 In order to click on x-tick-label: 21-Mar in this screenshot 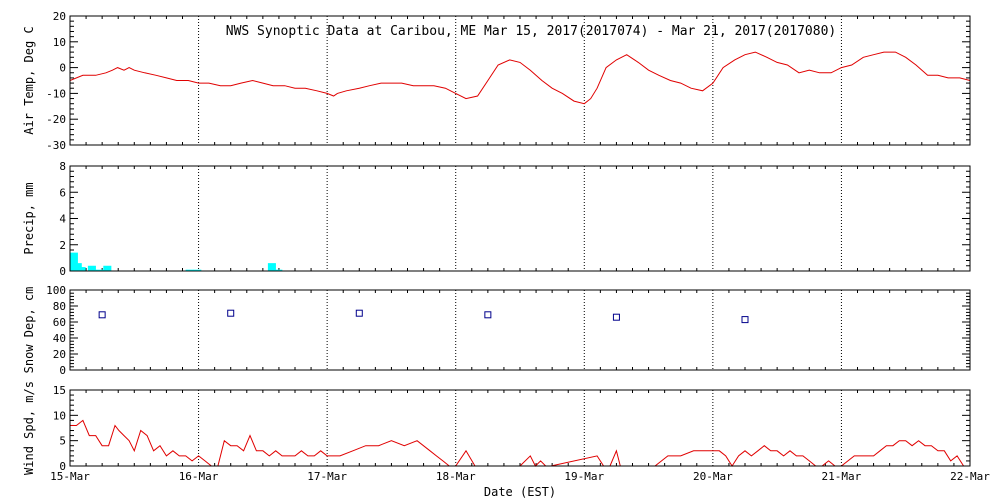, I will do `click(842, 476)`.